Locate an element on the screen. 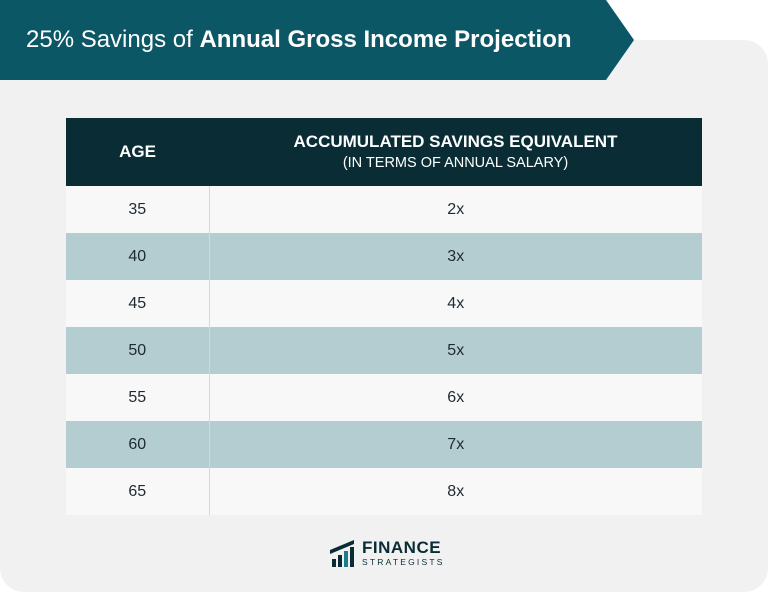 The image size is (768, 592). title-bold: Annual Gross Income Projection is located at coordinates (385, 39).